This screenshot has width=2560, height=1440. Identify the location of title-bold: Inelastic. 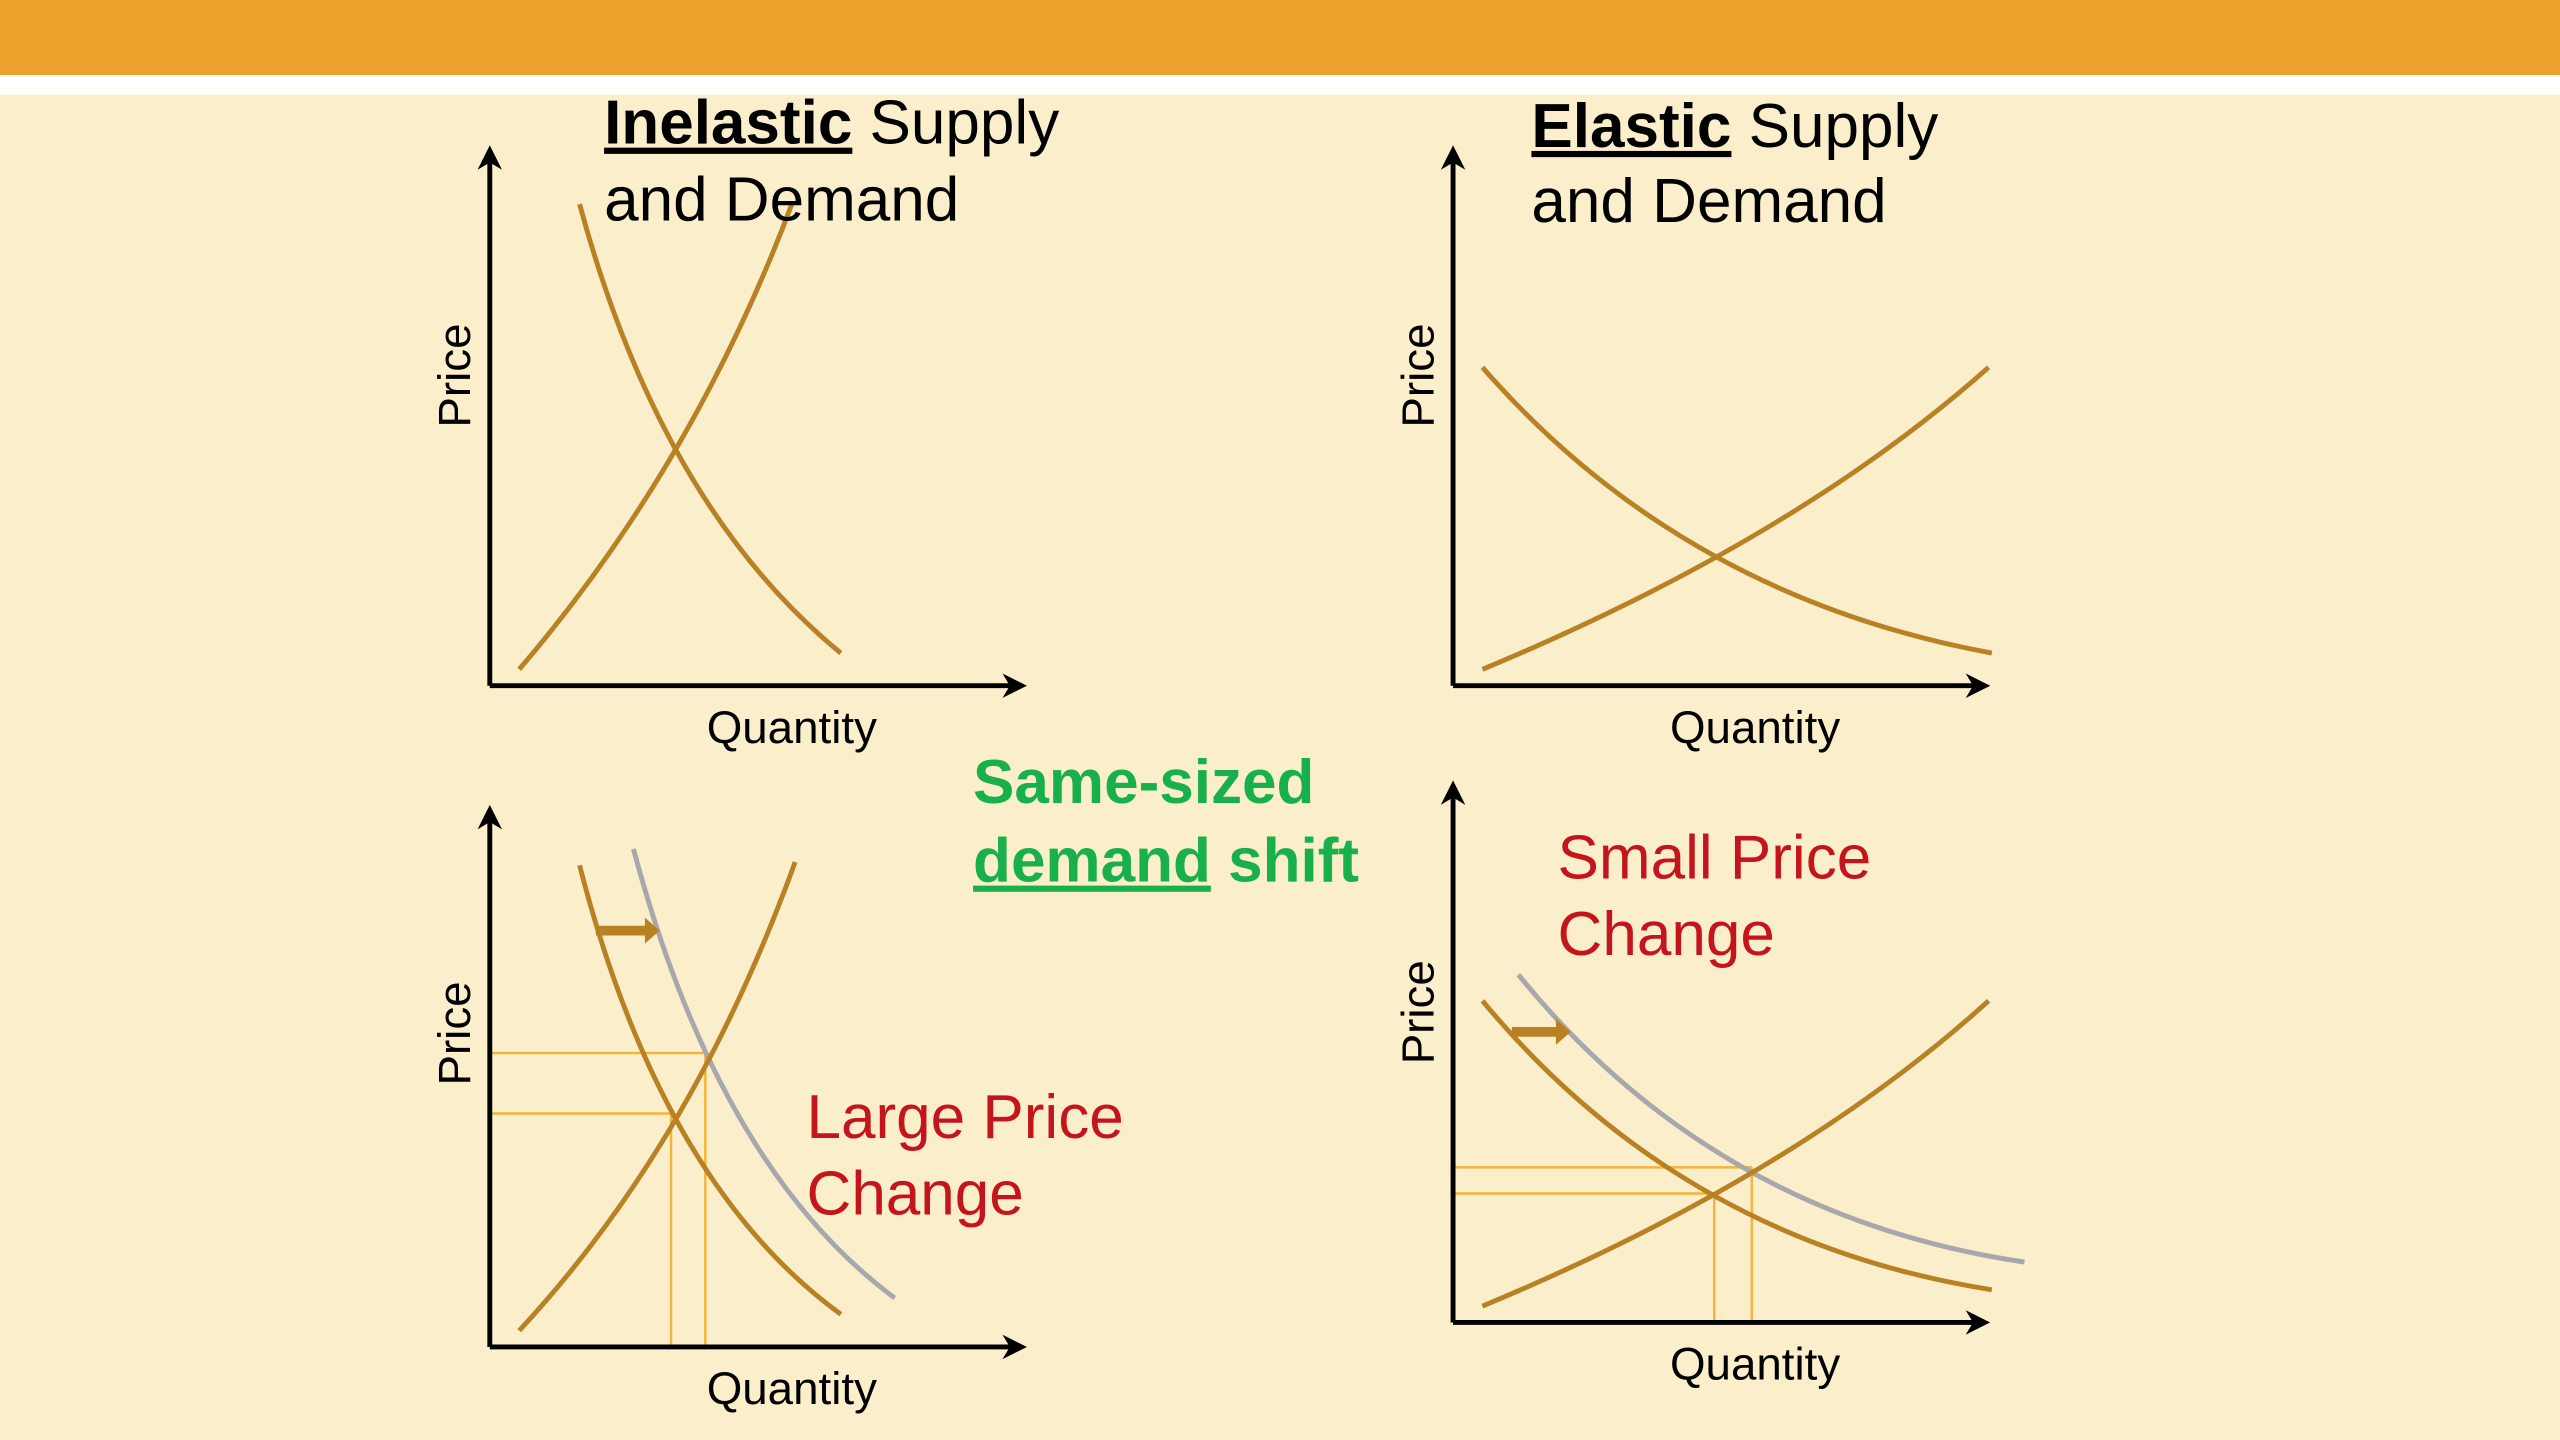
(728, 123).